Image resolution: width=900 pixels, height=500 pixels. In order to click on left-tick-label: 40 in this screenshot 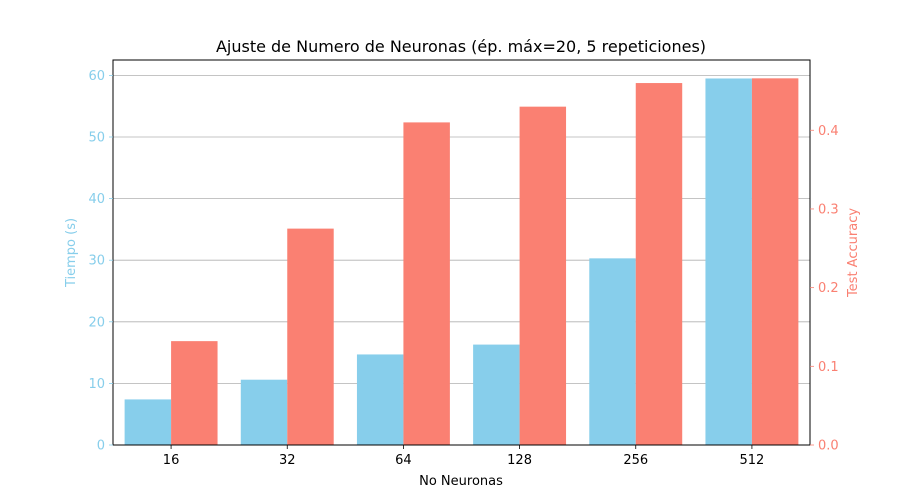, I will do `click(96, 199)`.